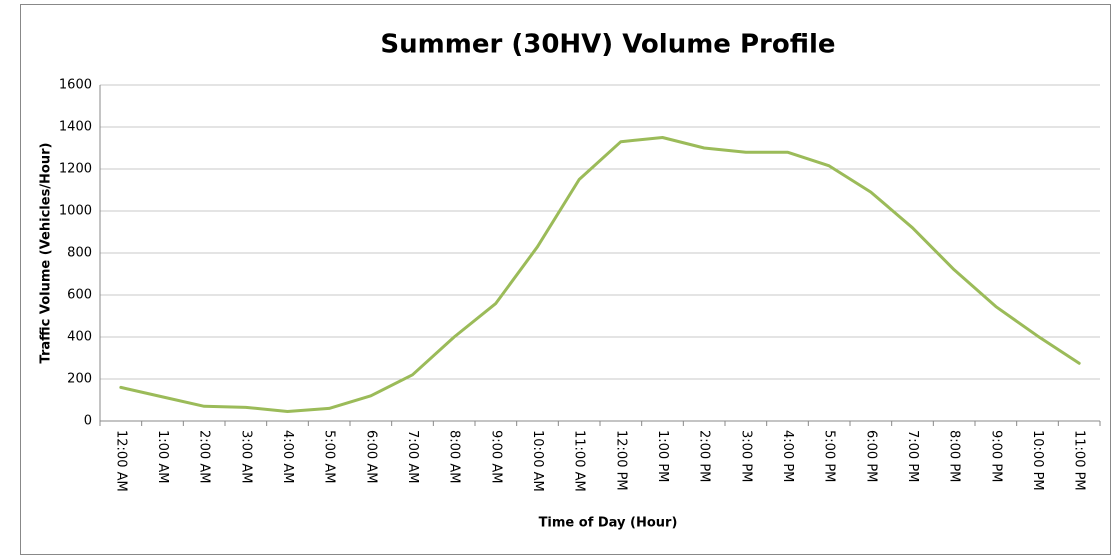 This screenshot has width=1112, height=556. I want to click on x-tick-label: 8:00 PM, so click(954, 456).